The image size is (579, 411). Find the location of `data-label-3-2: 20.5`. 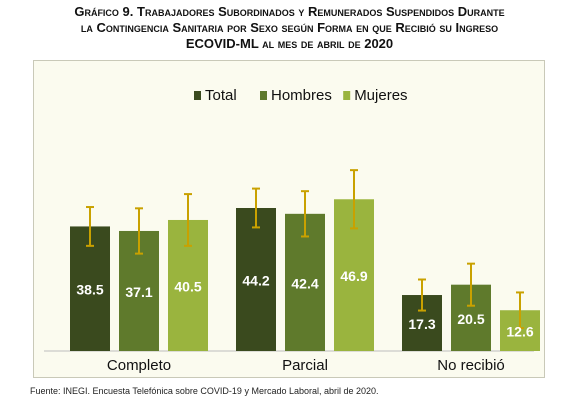

data-label-3-2: 20.5 is located at coordinates (470, 319).